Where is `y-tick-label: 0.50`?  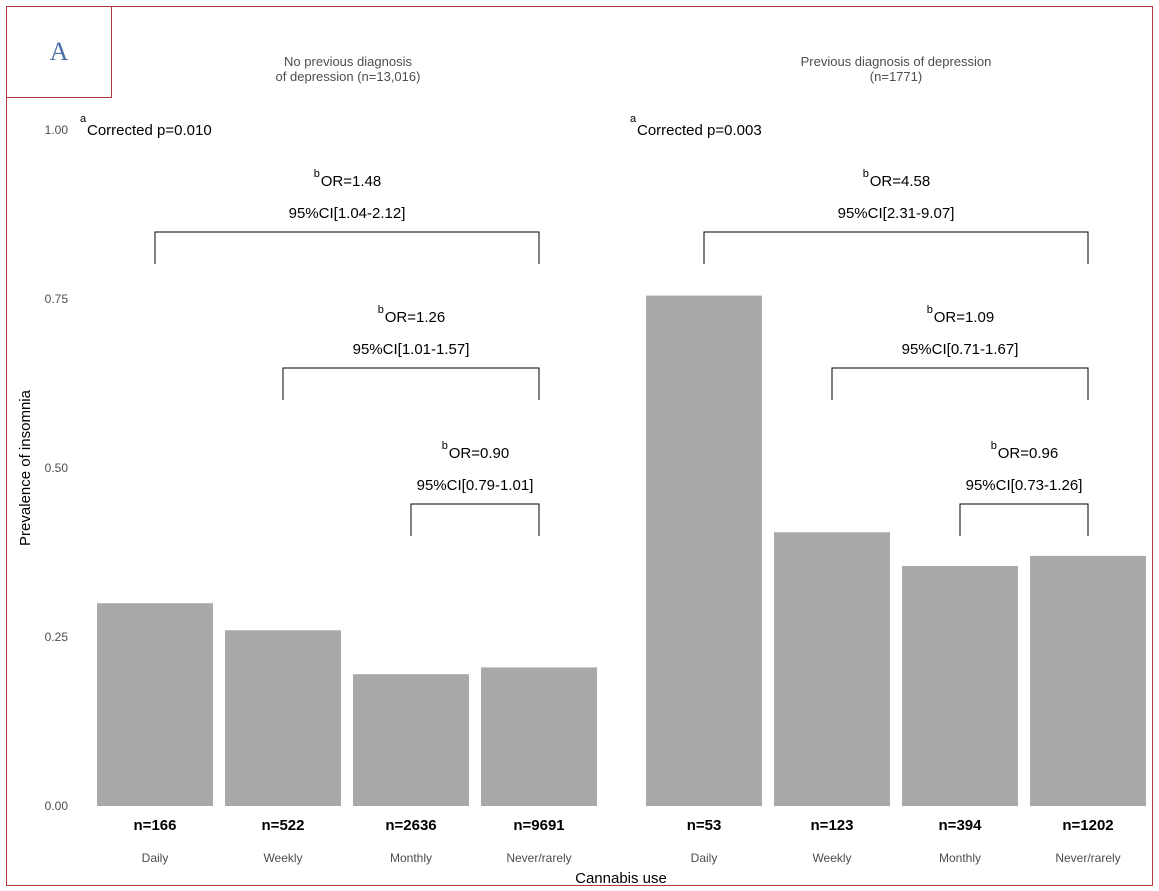
y-tick-label: 0.50 is located at coordinates (57, 468).